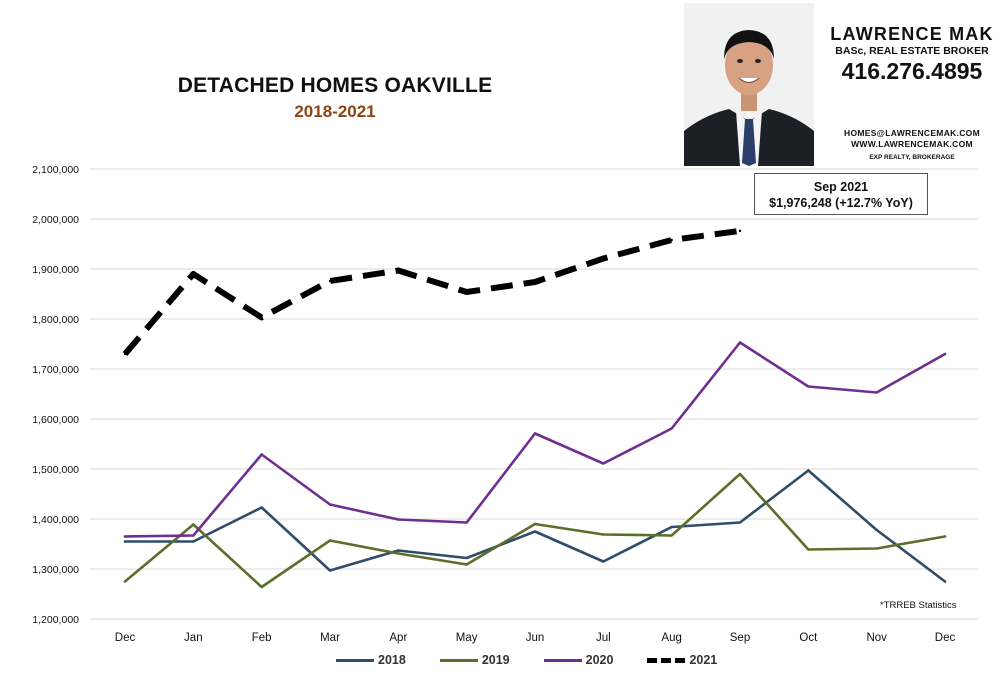 Image resolution: width=1006 pixels, height=693 pixels. What do you see at coordinates (55, 320) in the screenshot?
I see `y-tick-label: 1,800,000` at bounding box center [55, 320].